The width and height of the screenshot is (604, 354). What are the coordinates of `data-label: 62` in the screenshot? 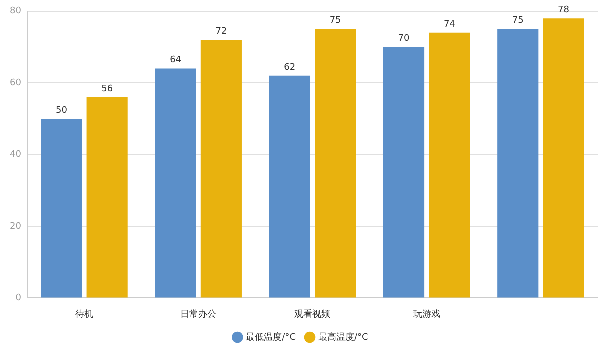 It's located at (290, 67).